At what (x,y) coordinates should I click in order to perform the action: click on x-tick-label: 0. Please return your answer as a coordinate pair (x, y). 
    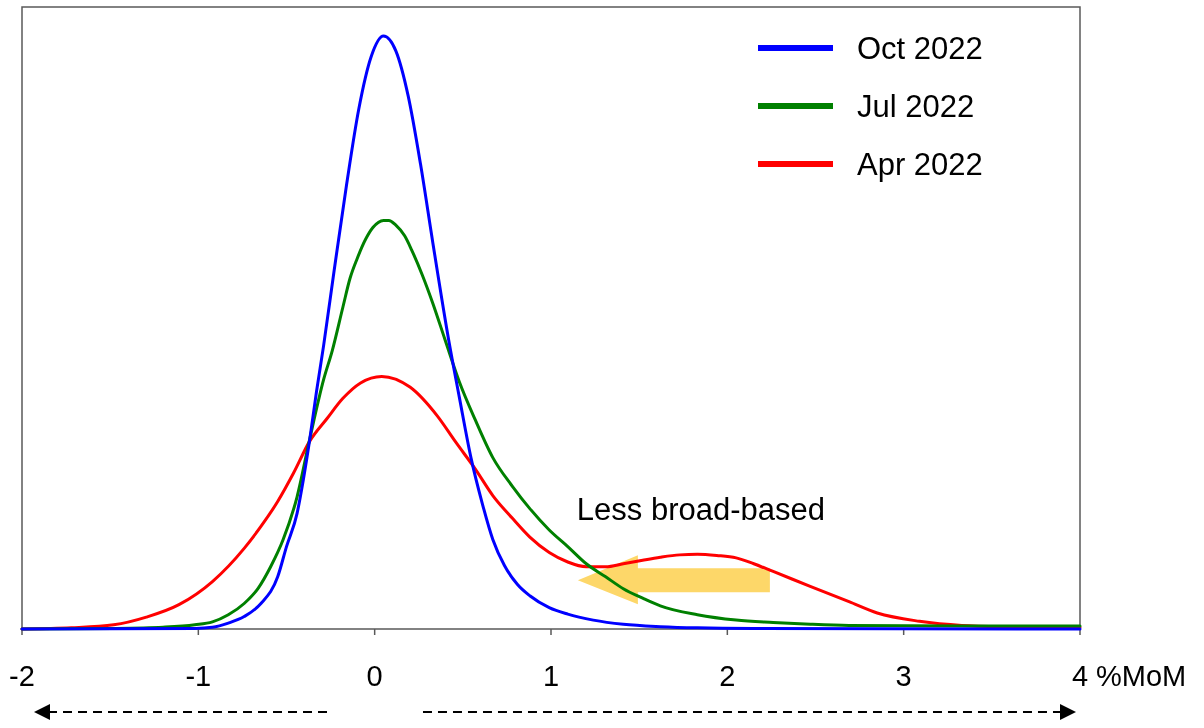
    Looking at the image, I should click on (374, 676).